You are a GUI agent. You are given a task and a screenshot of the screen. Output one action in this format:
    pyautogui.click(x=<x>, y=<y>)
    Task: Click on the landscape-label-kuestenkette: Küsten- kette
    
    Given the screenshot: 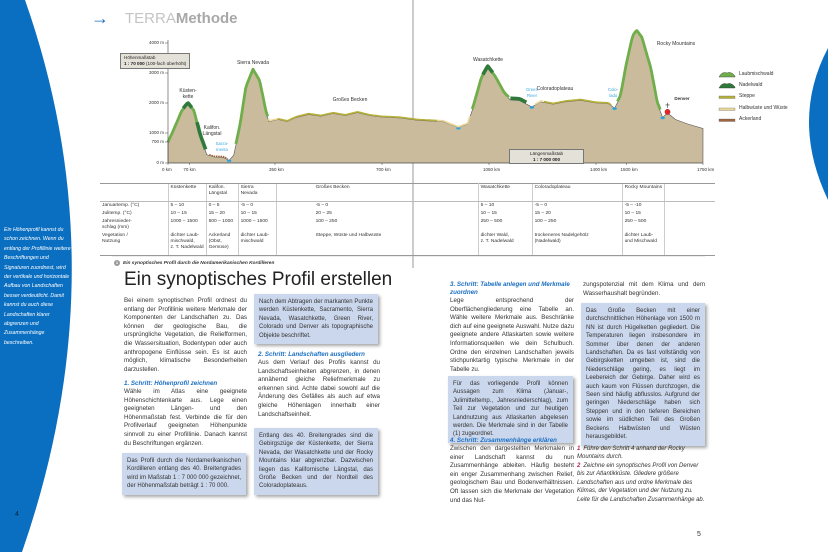 What is the action you would take?
    pyautogui.click(x=188, y=94)
    